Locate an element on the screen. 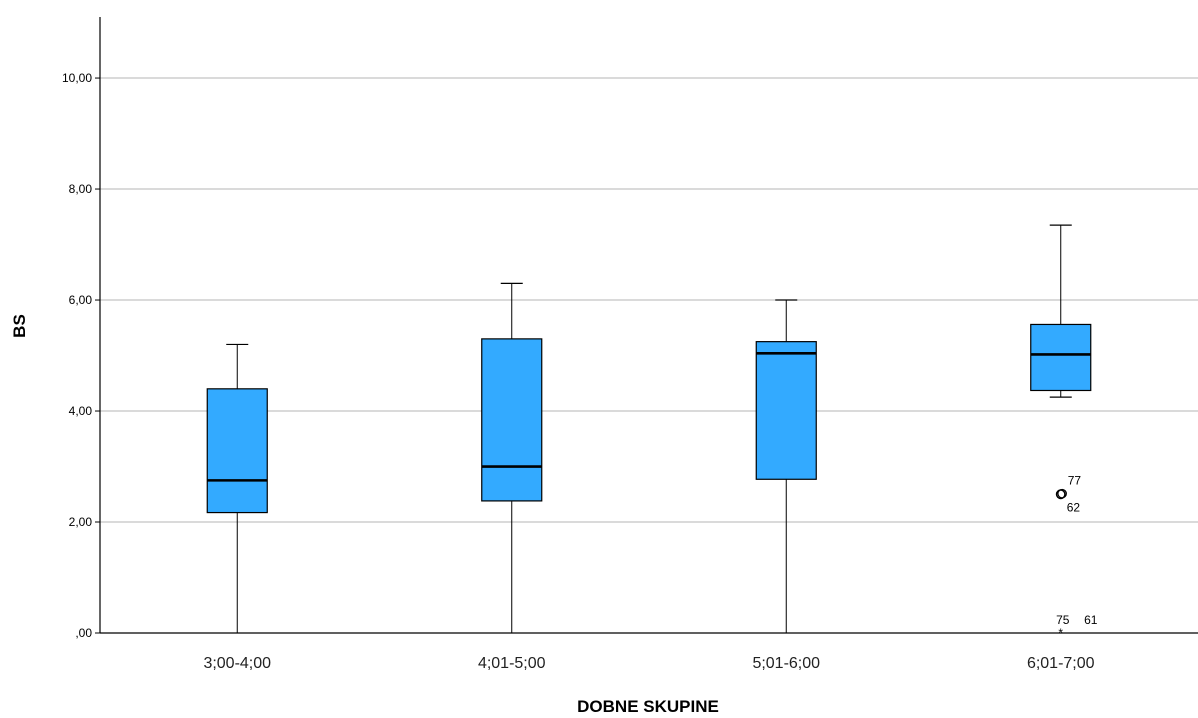 The height and width of the screenshot is (718, 1198). y-tick-label: ,00 is located at coordinates (83, 633).